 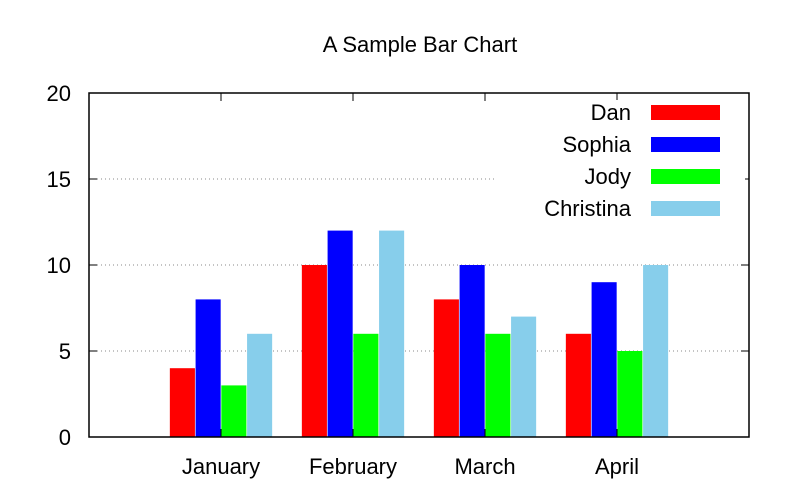 What do you see at coordinates (59, 179) in the screenshot?
I see `y-tick-label: 15` at bounding box center [59, 179].